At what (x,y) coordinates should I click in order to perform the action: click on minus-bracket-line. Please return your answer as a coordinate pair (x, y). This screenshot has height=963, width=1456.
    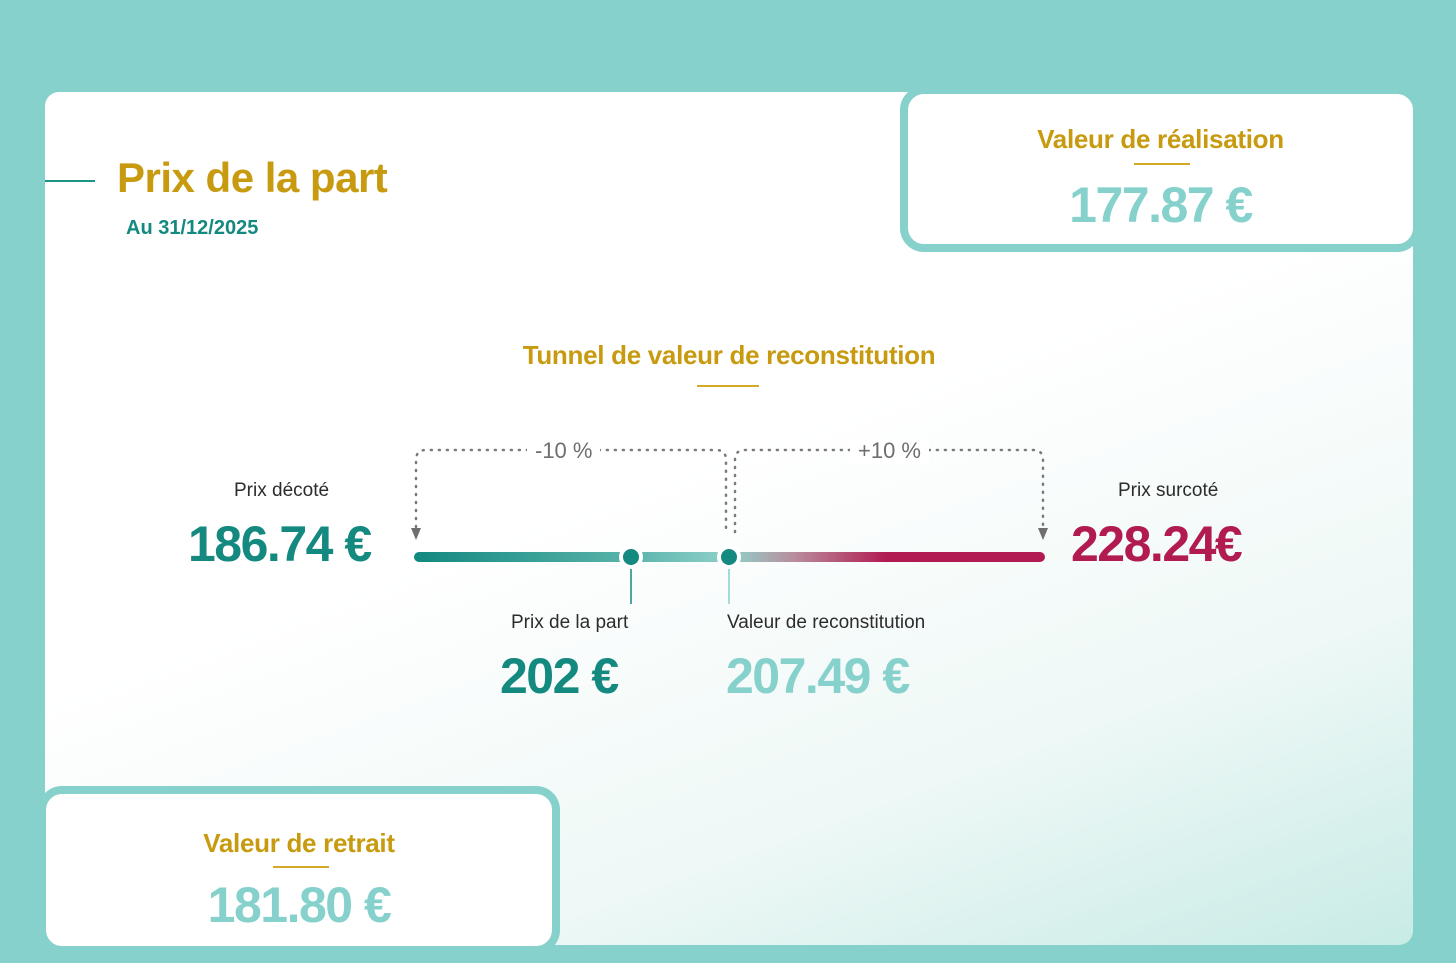
    Looking at the image, I should click on (571, 492).